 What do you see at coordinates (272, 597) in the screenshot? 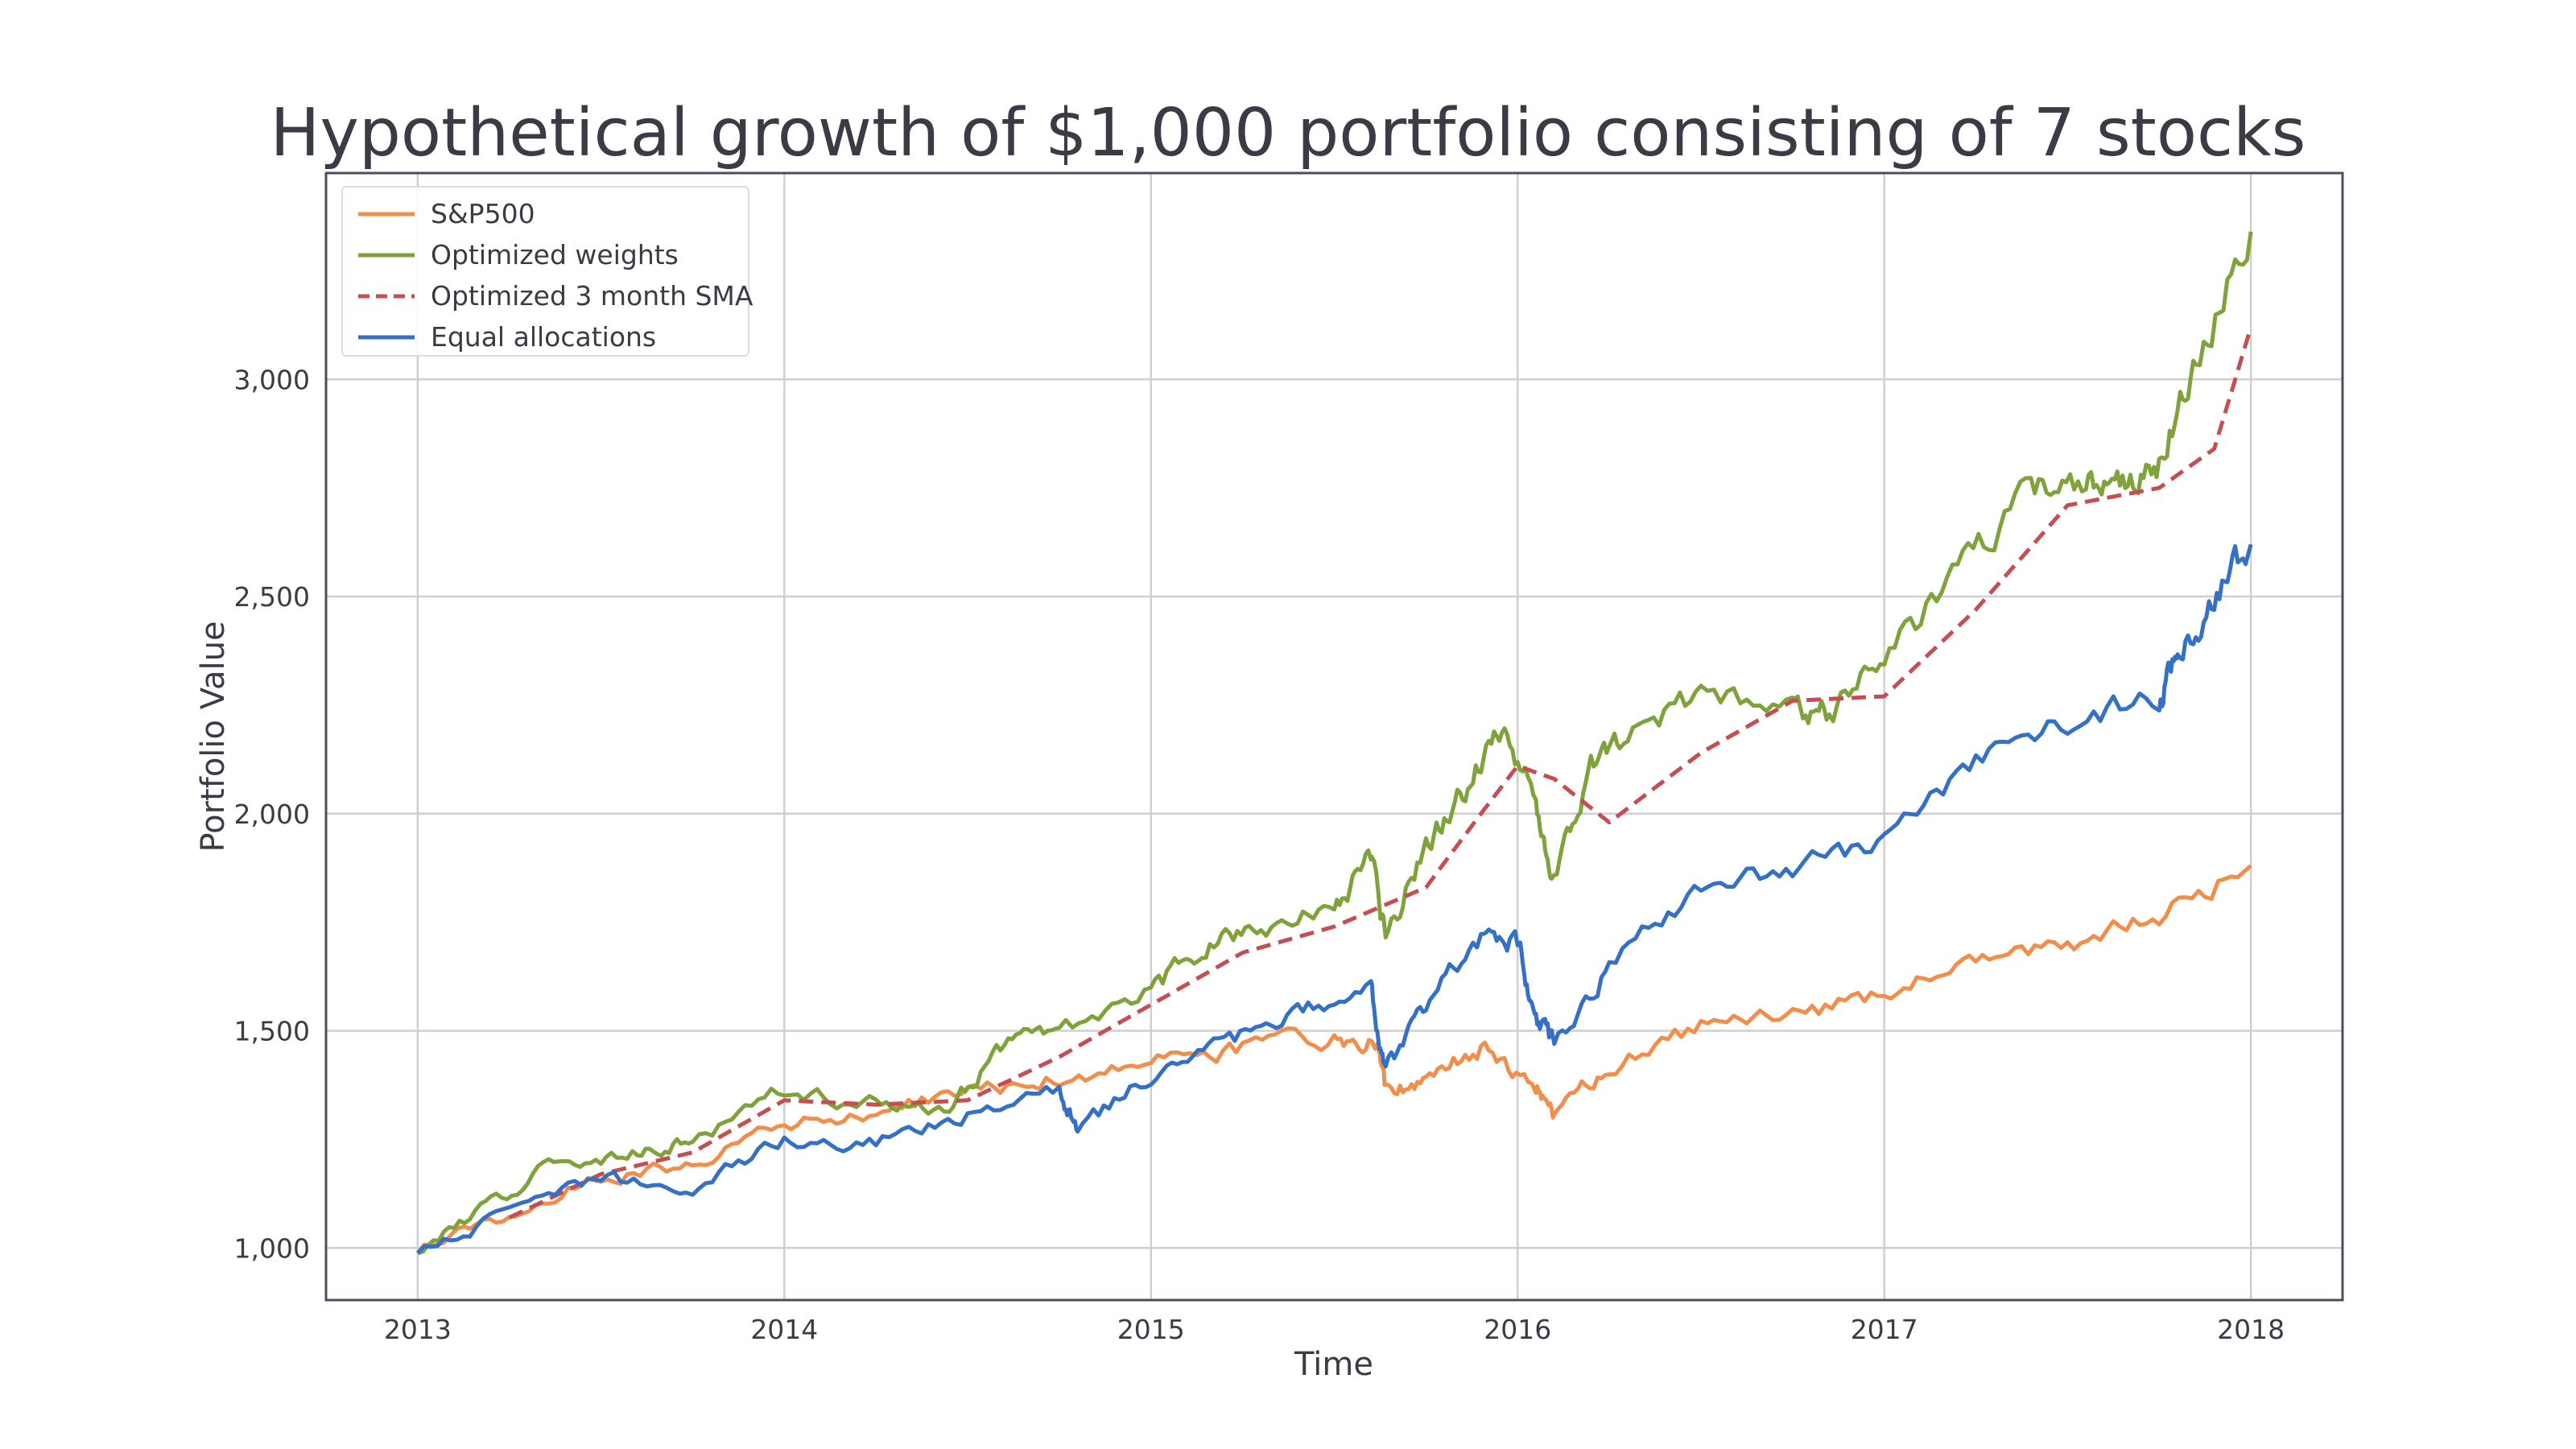
I see `y-tick-label: 2,500` at bounding box center [272, 597].